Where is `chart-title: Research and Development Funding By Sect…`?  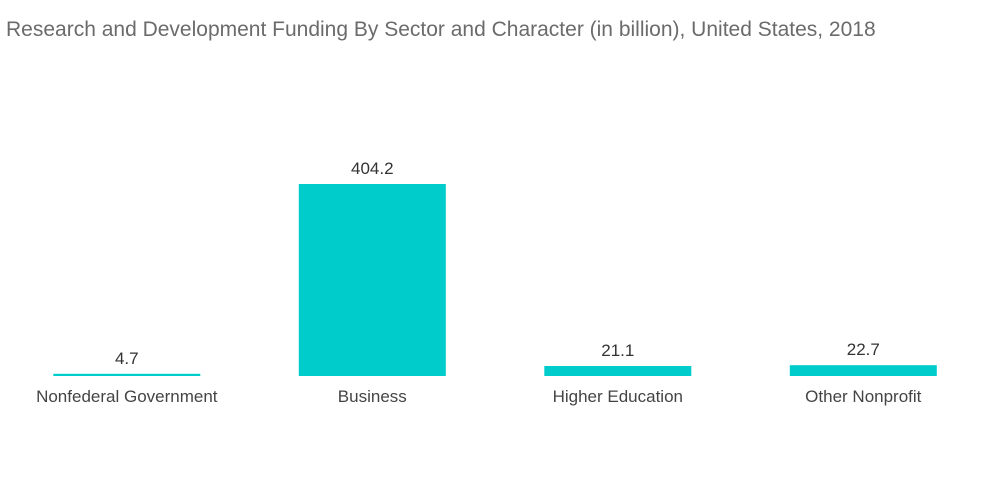
chart-title: Research and Development Funding By Sect… is located at coordinates (441, 29).